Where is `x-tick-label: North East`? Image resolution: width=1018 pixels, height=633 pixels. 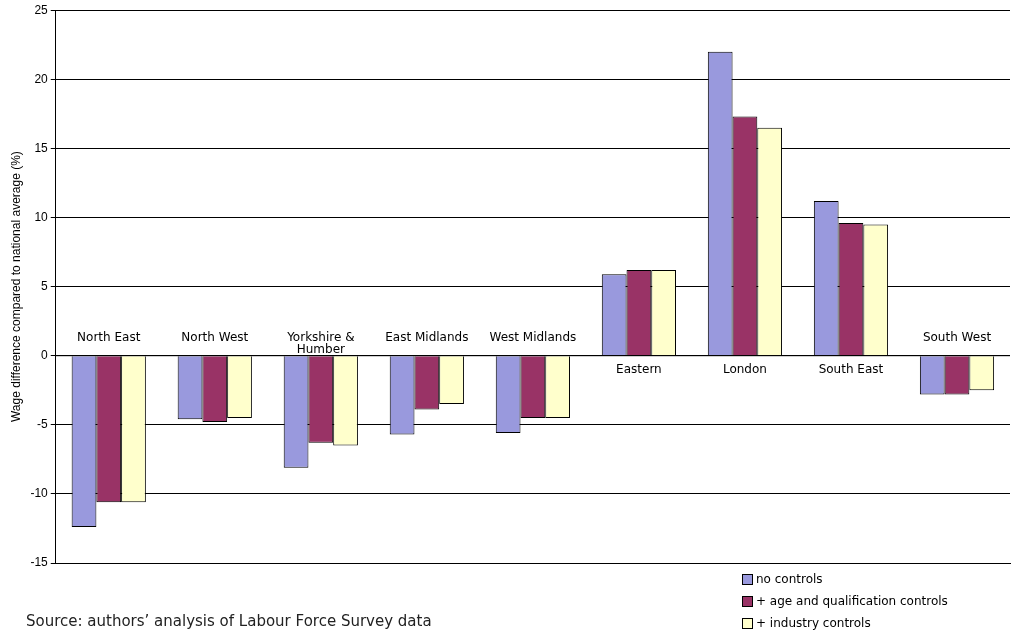
x-tick-label: North East is located at coordinates (109, 336).